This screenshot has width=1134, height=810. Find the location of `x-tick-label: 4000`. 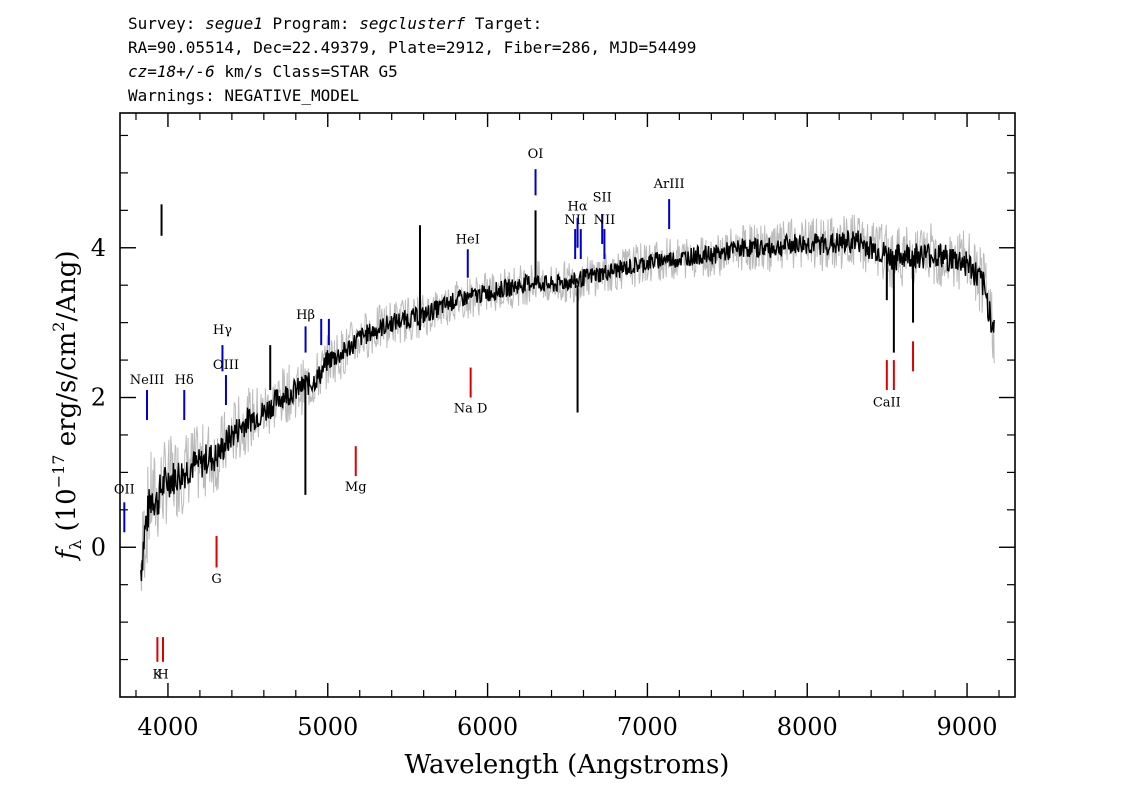

x-tick-label: 4000 is located at coordinates (167, 727).